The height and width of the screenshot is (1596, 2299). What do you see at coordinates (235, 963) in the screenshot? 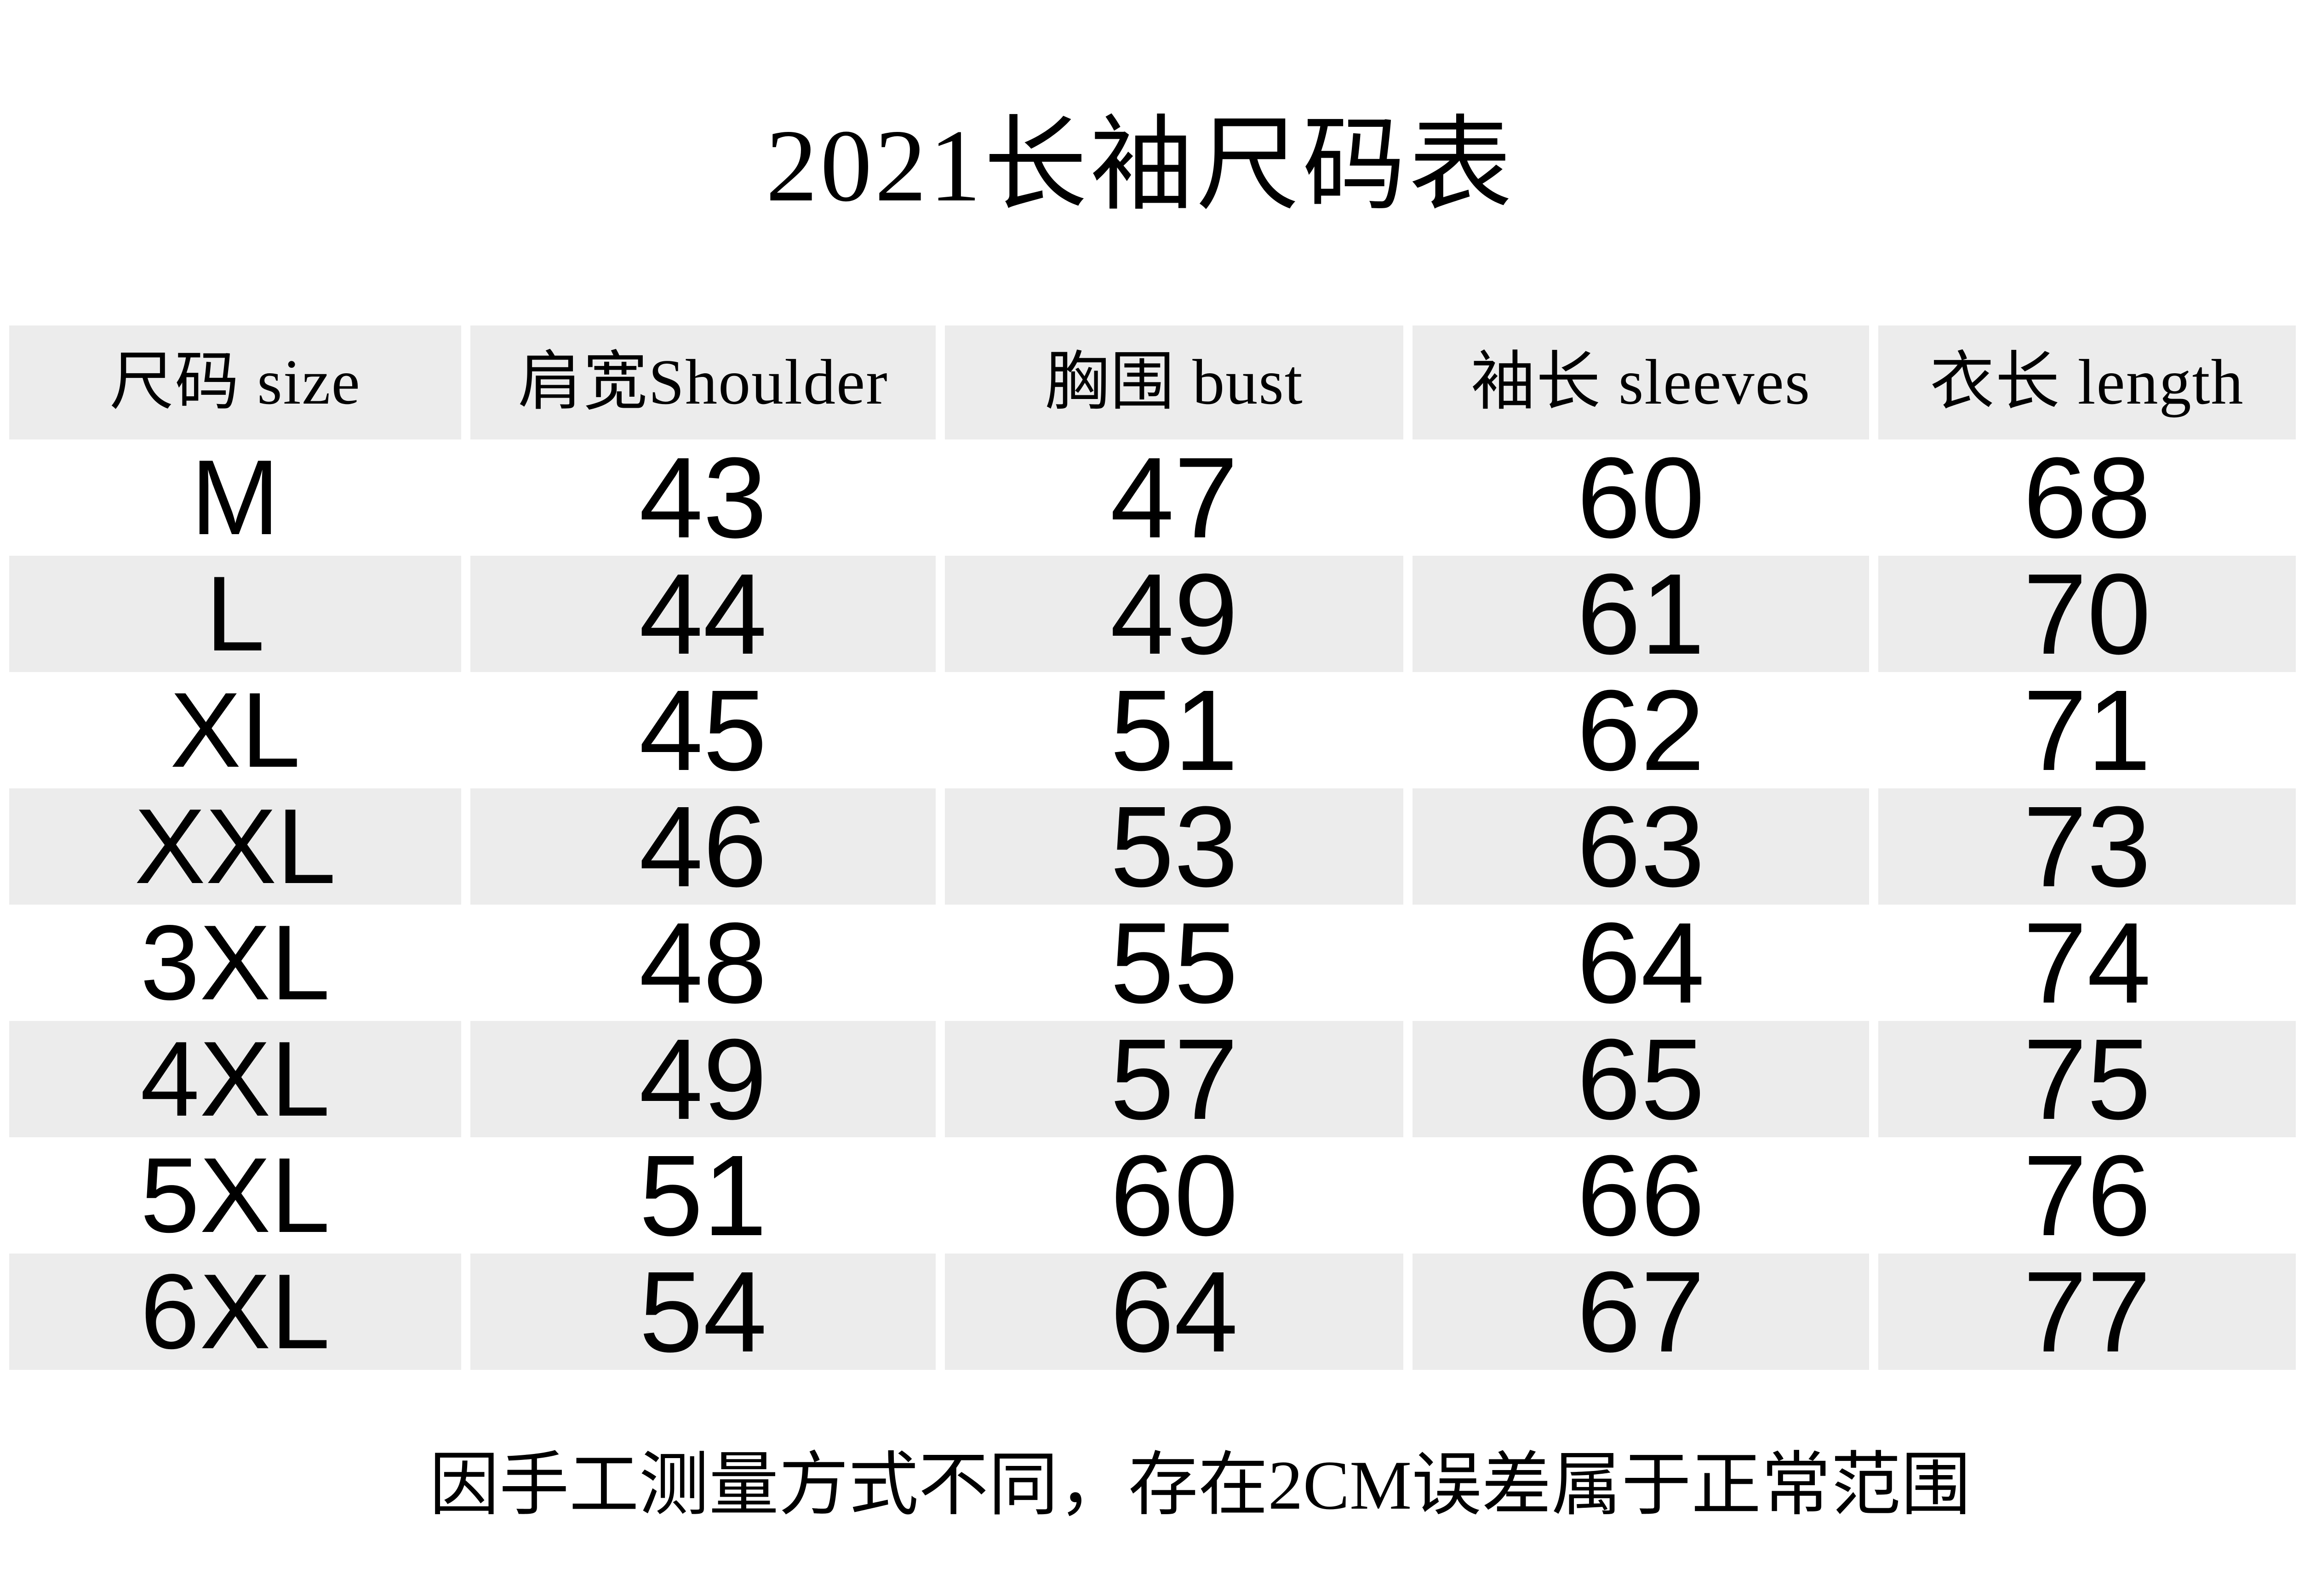
I see `size-label-cell: 3XL` at bounding box center [235, 963].